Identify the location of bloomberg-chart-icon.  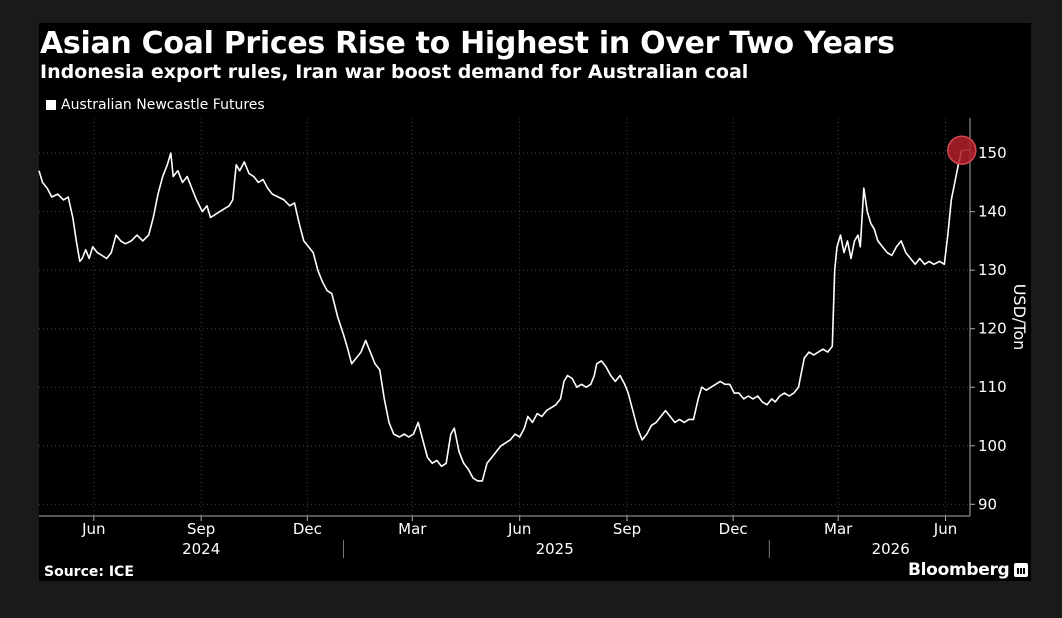
(1021, 570).